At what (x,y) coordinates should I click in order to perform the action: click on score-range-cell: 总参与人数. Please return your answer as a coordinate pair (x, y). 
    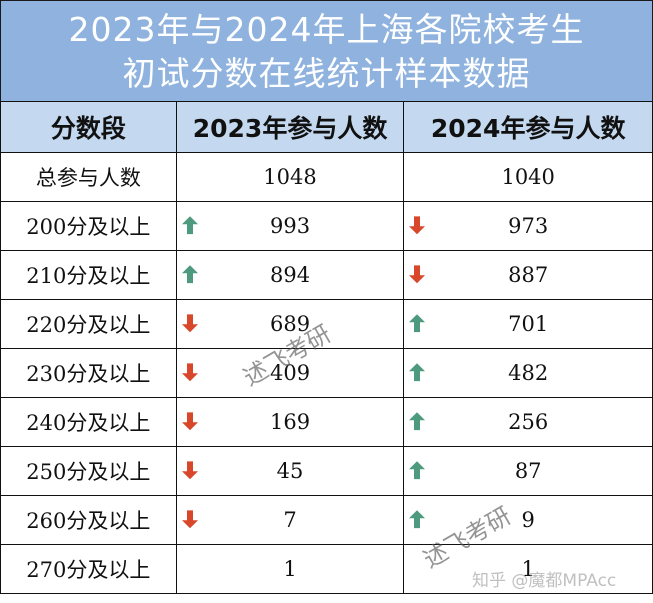
    Looking at the image, I should click on (88, 177).